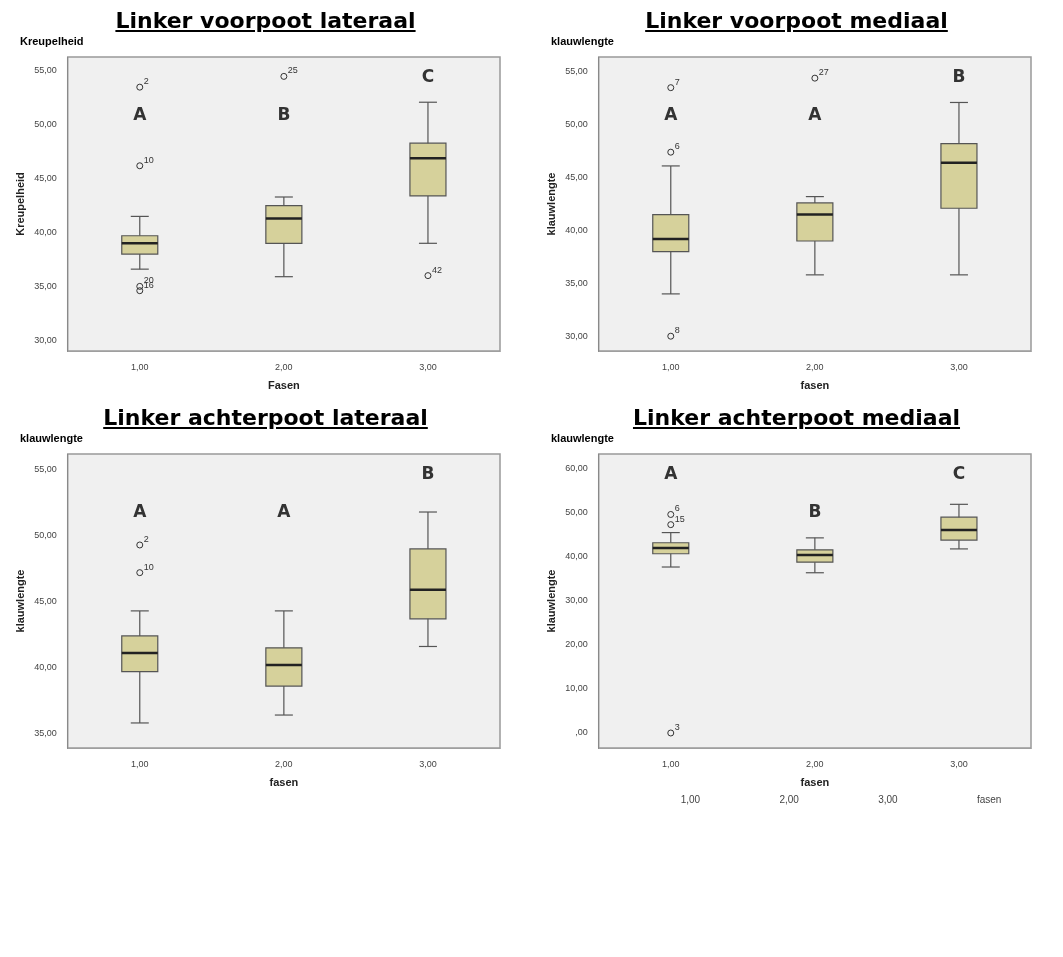 Image resolution: width=1063 pixels, height=957 pixels. Describe the element at coordinates (576, 644) in the screenshot. I see `y-tick-label: 20,00` at that location.